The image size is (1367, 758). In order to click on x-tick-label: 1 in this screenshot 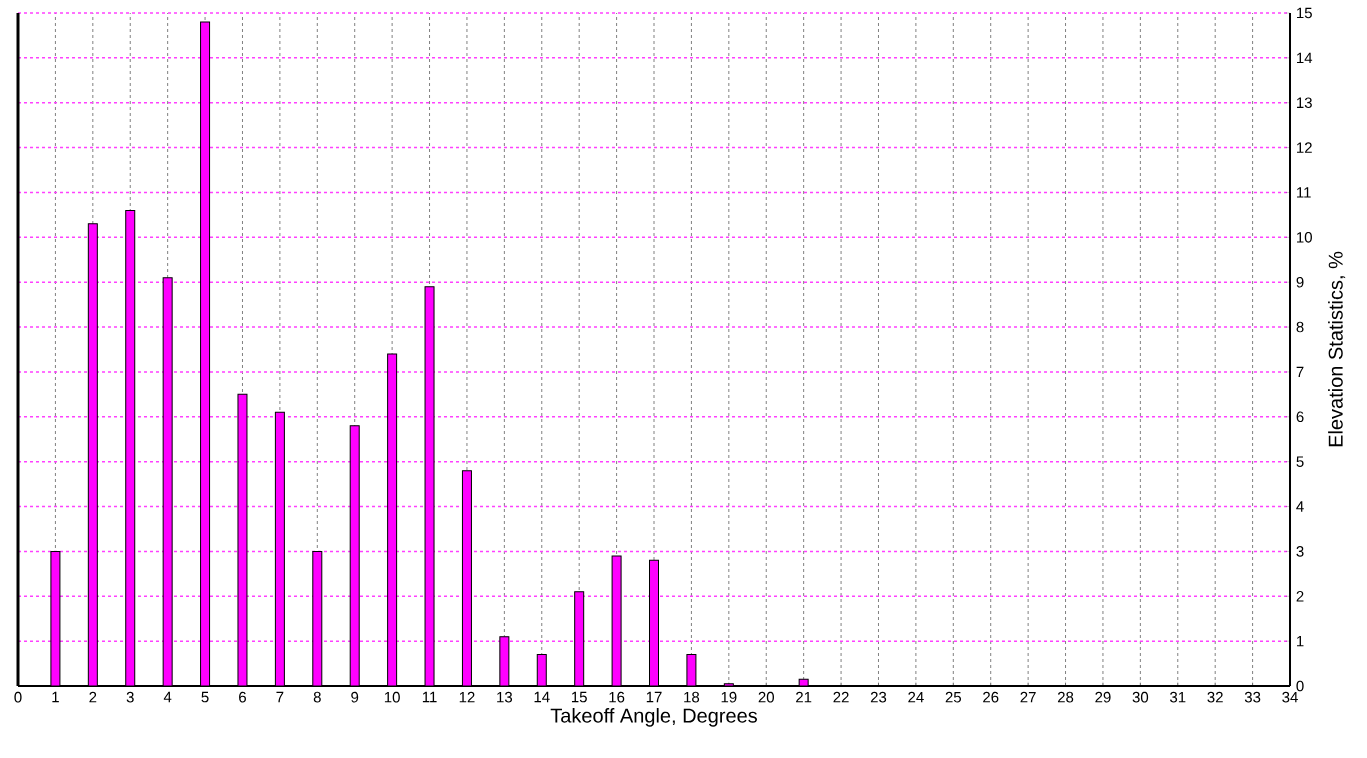, I will do `click(55, 697)`.